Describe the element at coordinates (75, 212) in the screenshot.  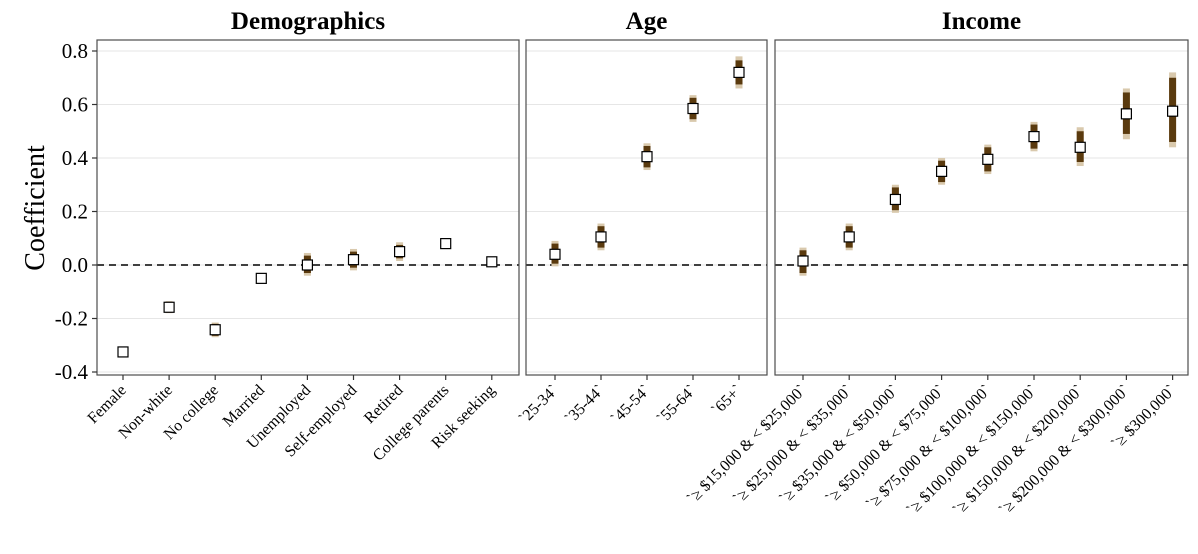
I see `y-tick-label: 0.2` at that location.